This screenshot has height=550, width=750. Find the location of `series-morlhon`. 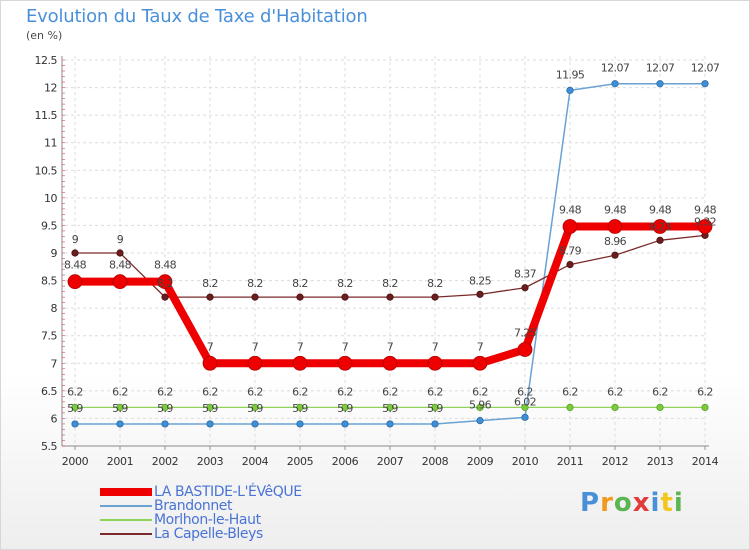

series-morlhon is located at coordinates (390, 407).